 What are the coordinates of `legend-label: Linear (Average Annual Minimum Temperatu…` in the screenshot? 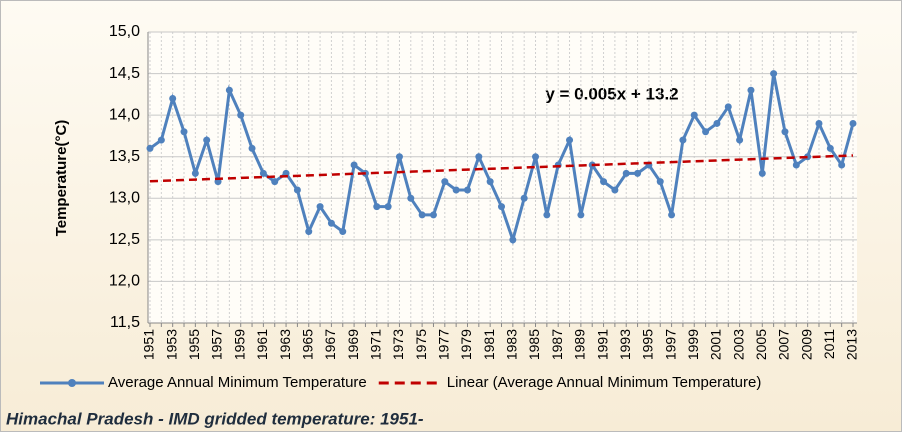 It's located at (604, 382).